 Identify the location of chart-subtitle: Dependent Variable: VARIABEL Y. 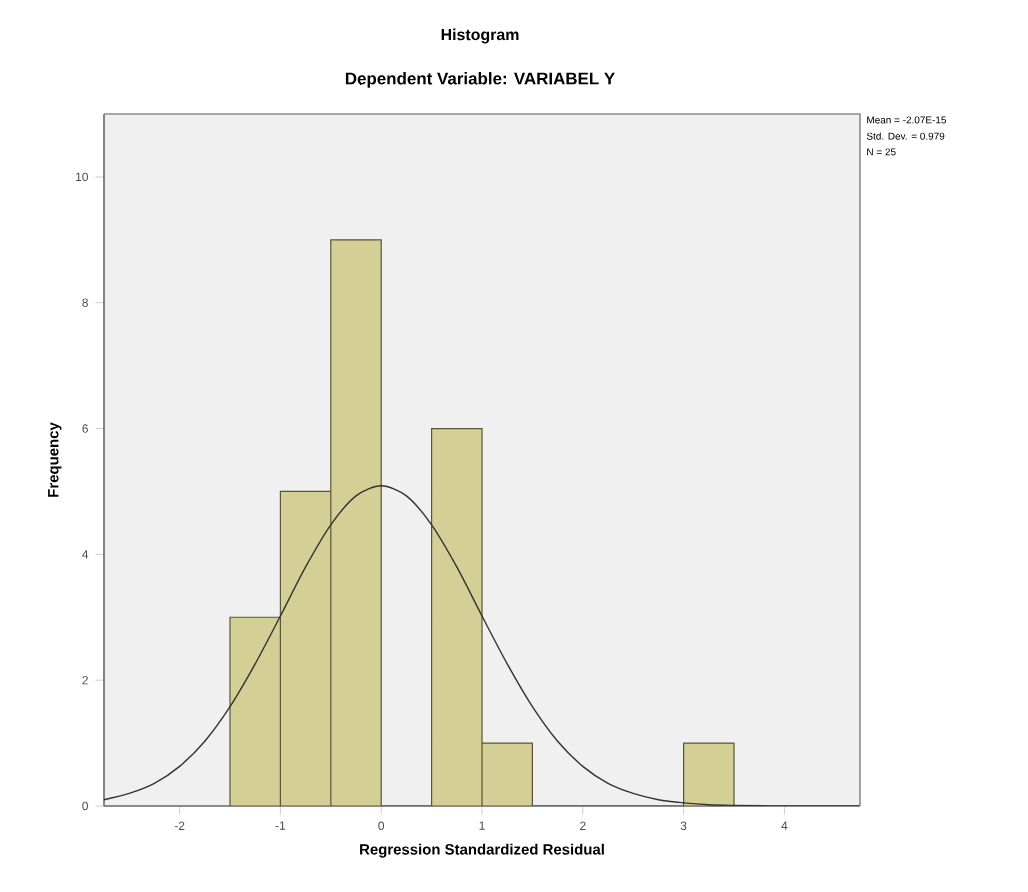
(480, 80).